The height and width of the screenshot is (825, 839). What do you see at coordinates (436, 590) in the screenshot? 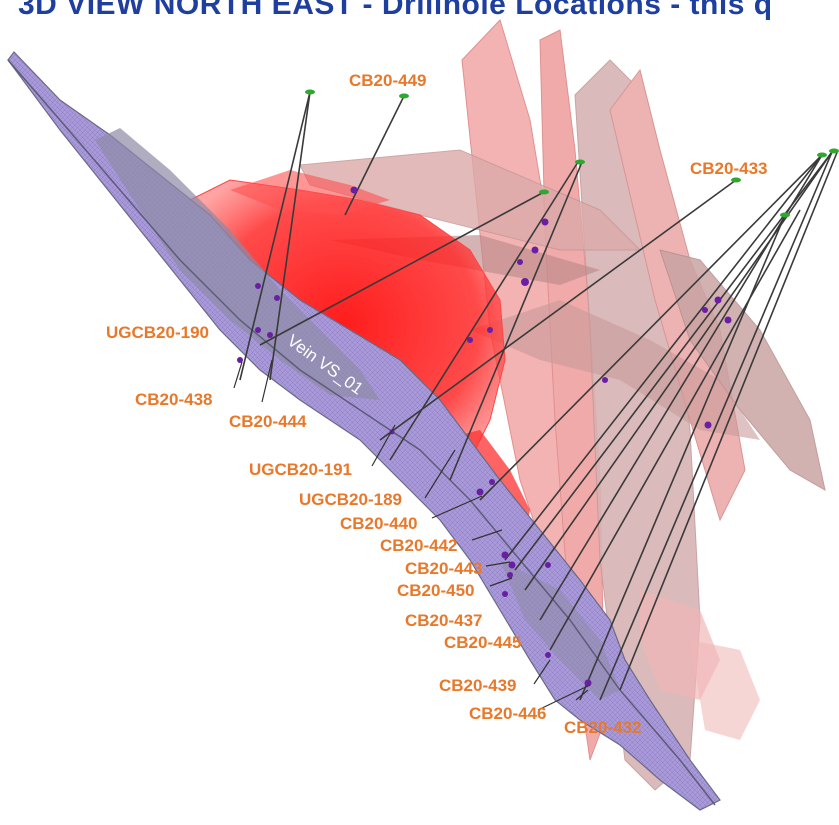
I see `hole-label-cb20-450: CB20-450` at bounding box center [436, 590].